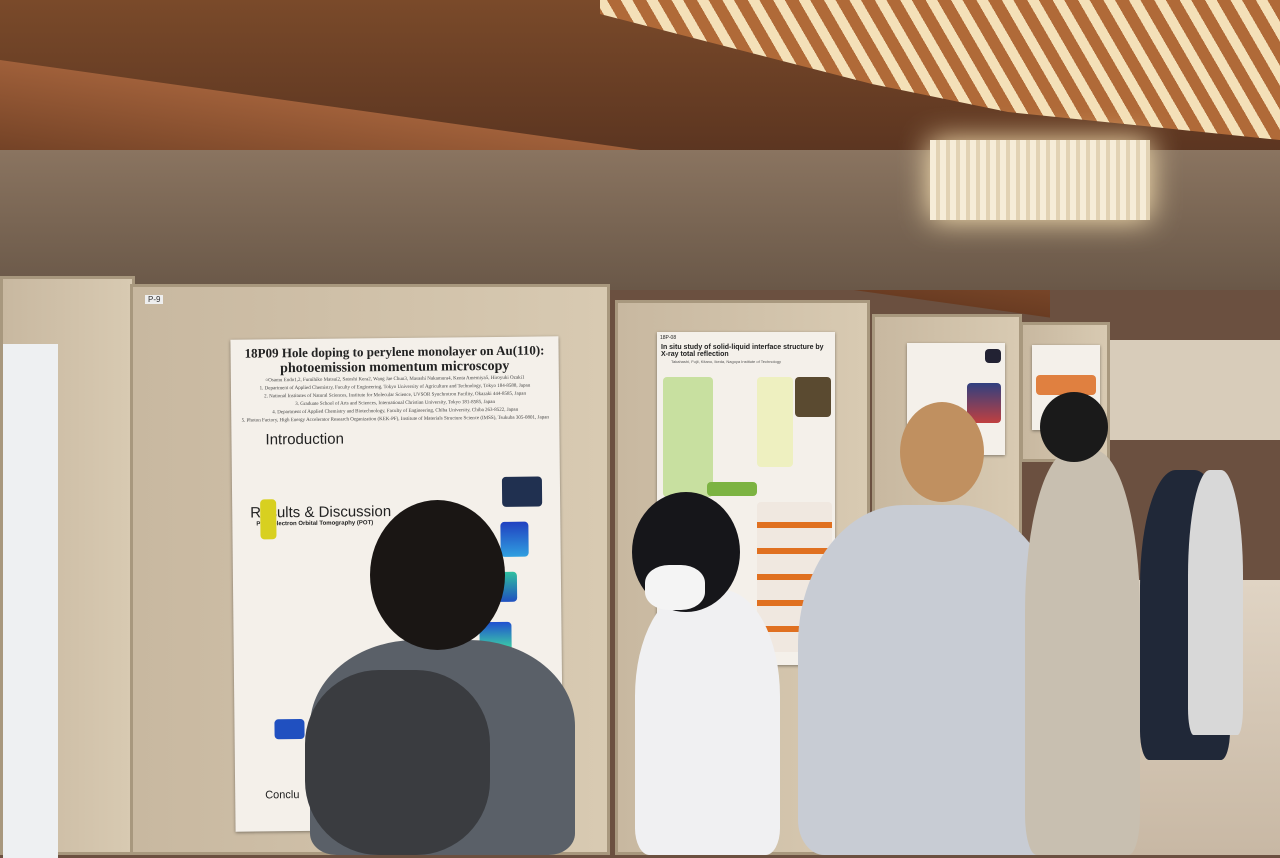 The width and height of the screenshot is (1280, 858). Describe the element at coordinates (289, 729) in the screenshot. I see `figure-orbital` at that location.